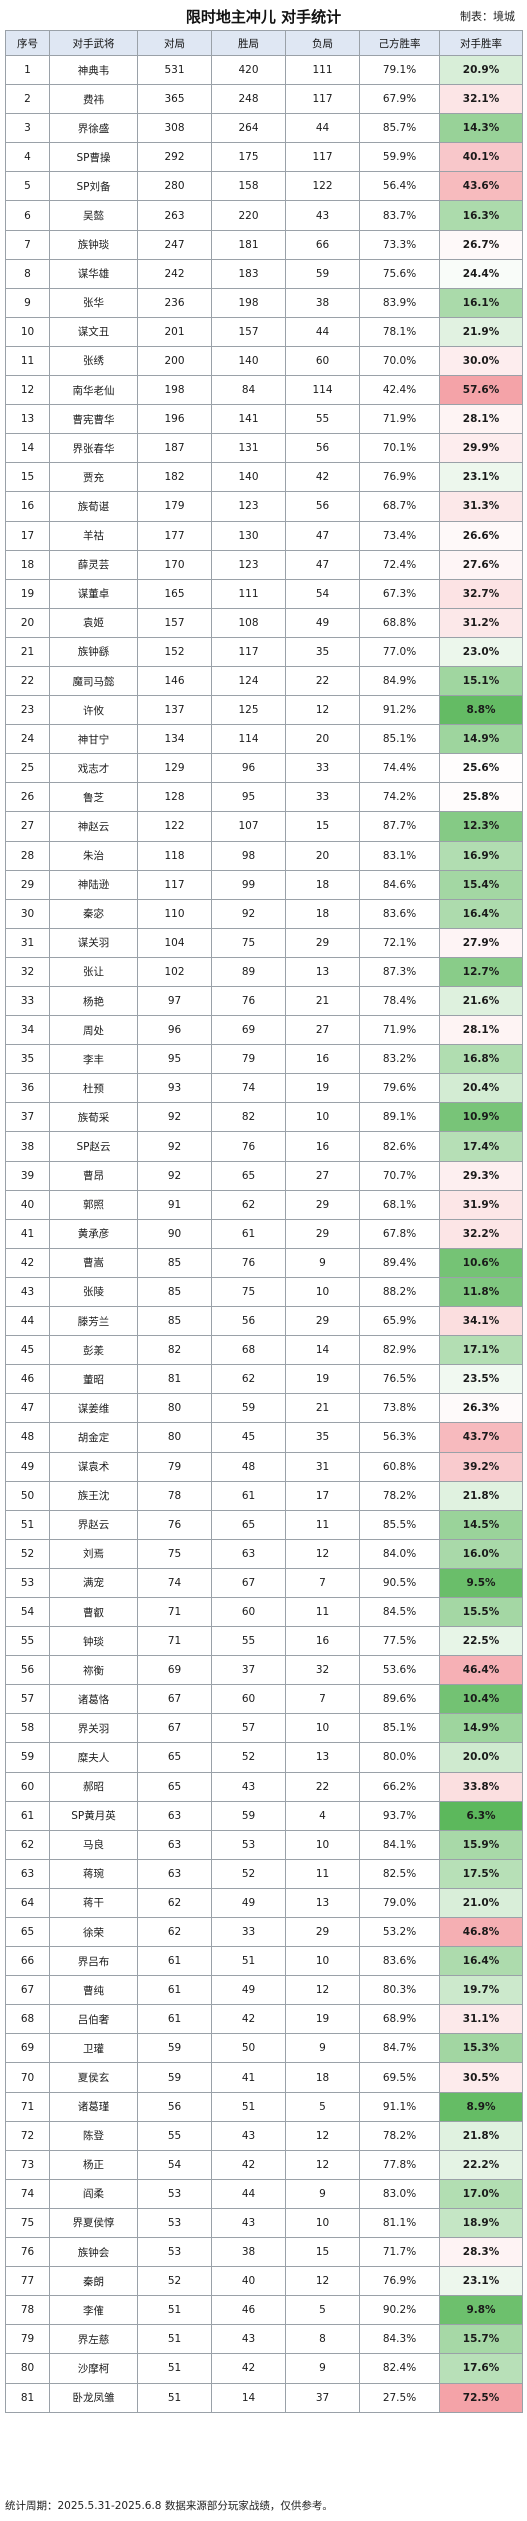 The height and width of the screenshot is (2521, 527). Describe the element at coordinates (27, 710) in the screenshot. I see `index-cell: 23` at that location.